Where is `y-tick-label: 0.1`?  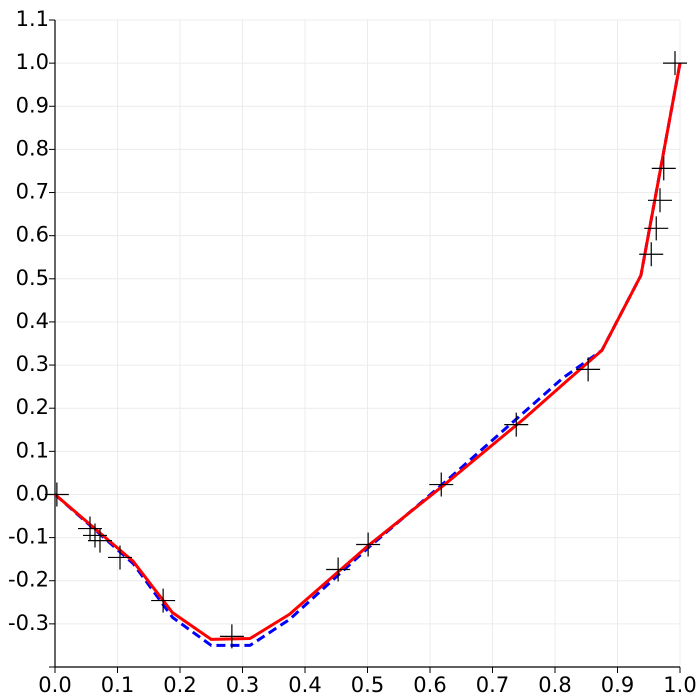
y-tick-label: 0.1 is located at coordinates (32, 450).